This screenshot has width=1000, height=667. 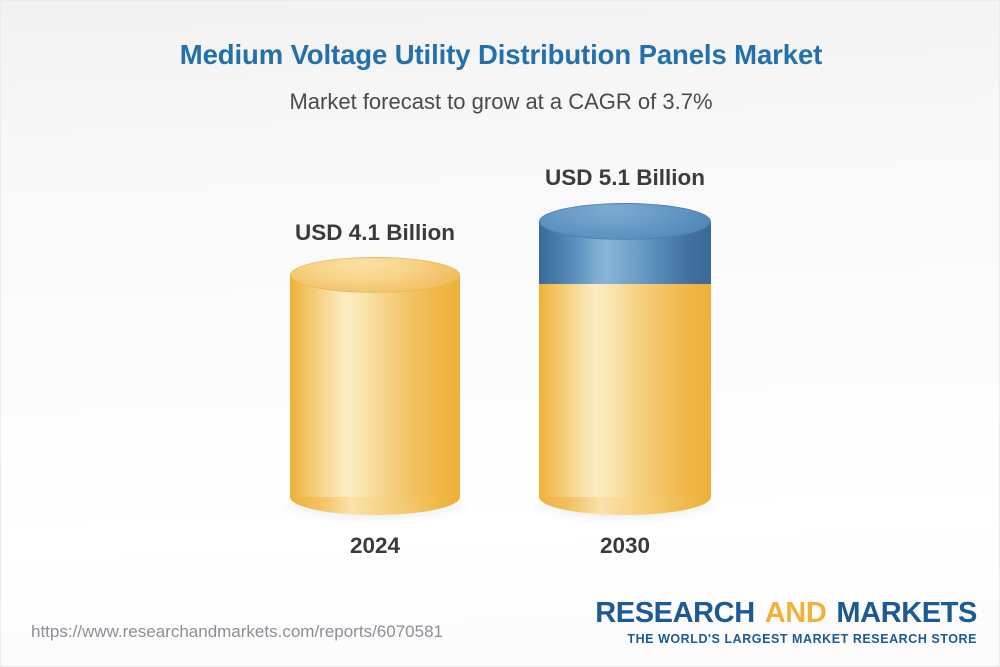 I want to click on bar-top-cap-2030, so click(x=625, y=221).